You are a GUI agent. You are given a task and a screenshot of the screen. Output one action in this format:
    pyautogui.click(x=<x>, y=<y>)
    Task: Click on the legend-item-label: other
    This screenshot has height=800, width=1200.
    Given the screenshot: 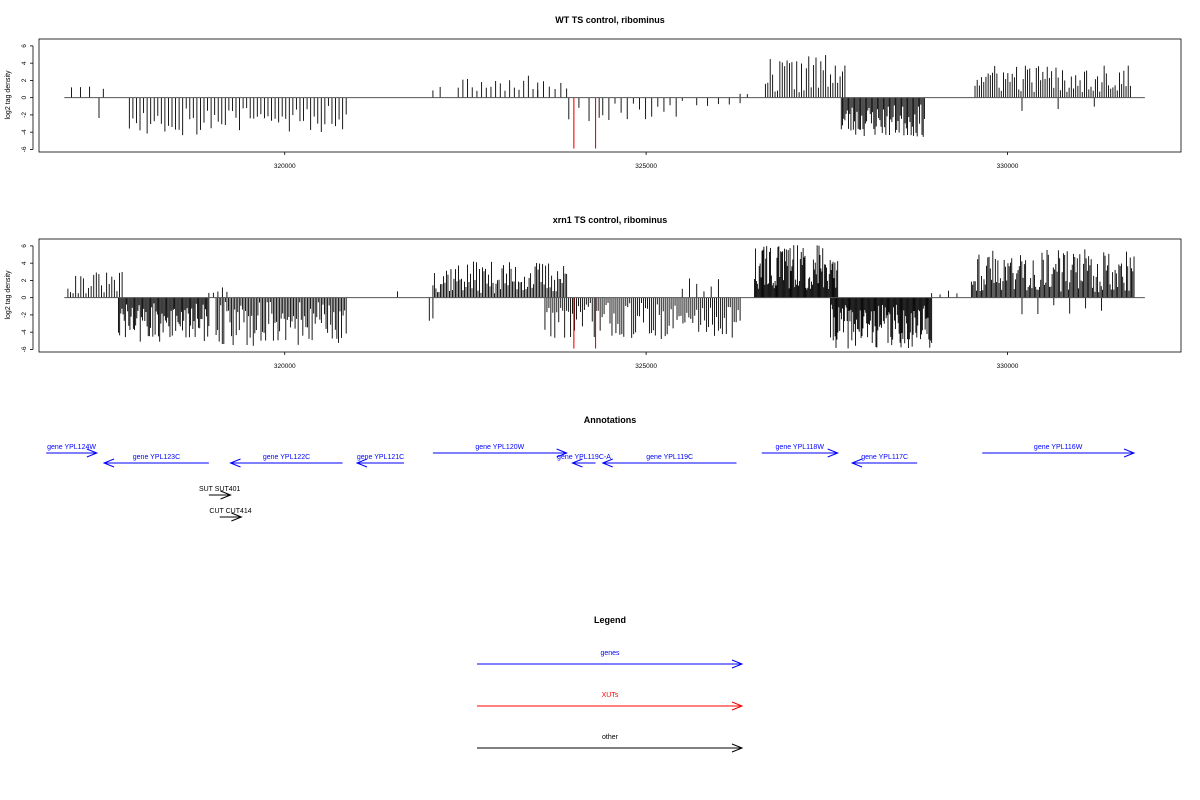 What is the action you would take?
    pyautogui.click(x=610, y=737)
    